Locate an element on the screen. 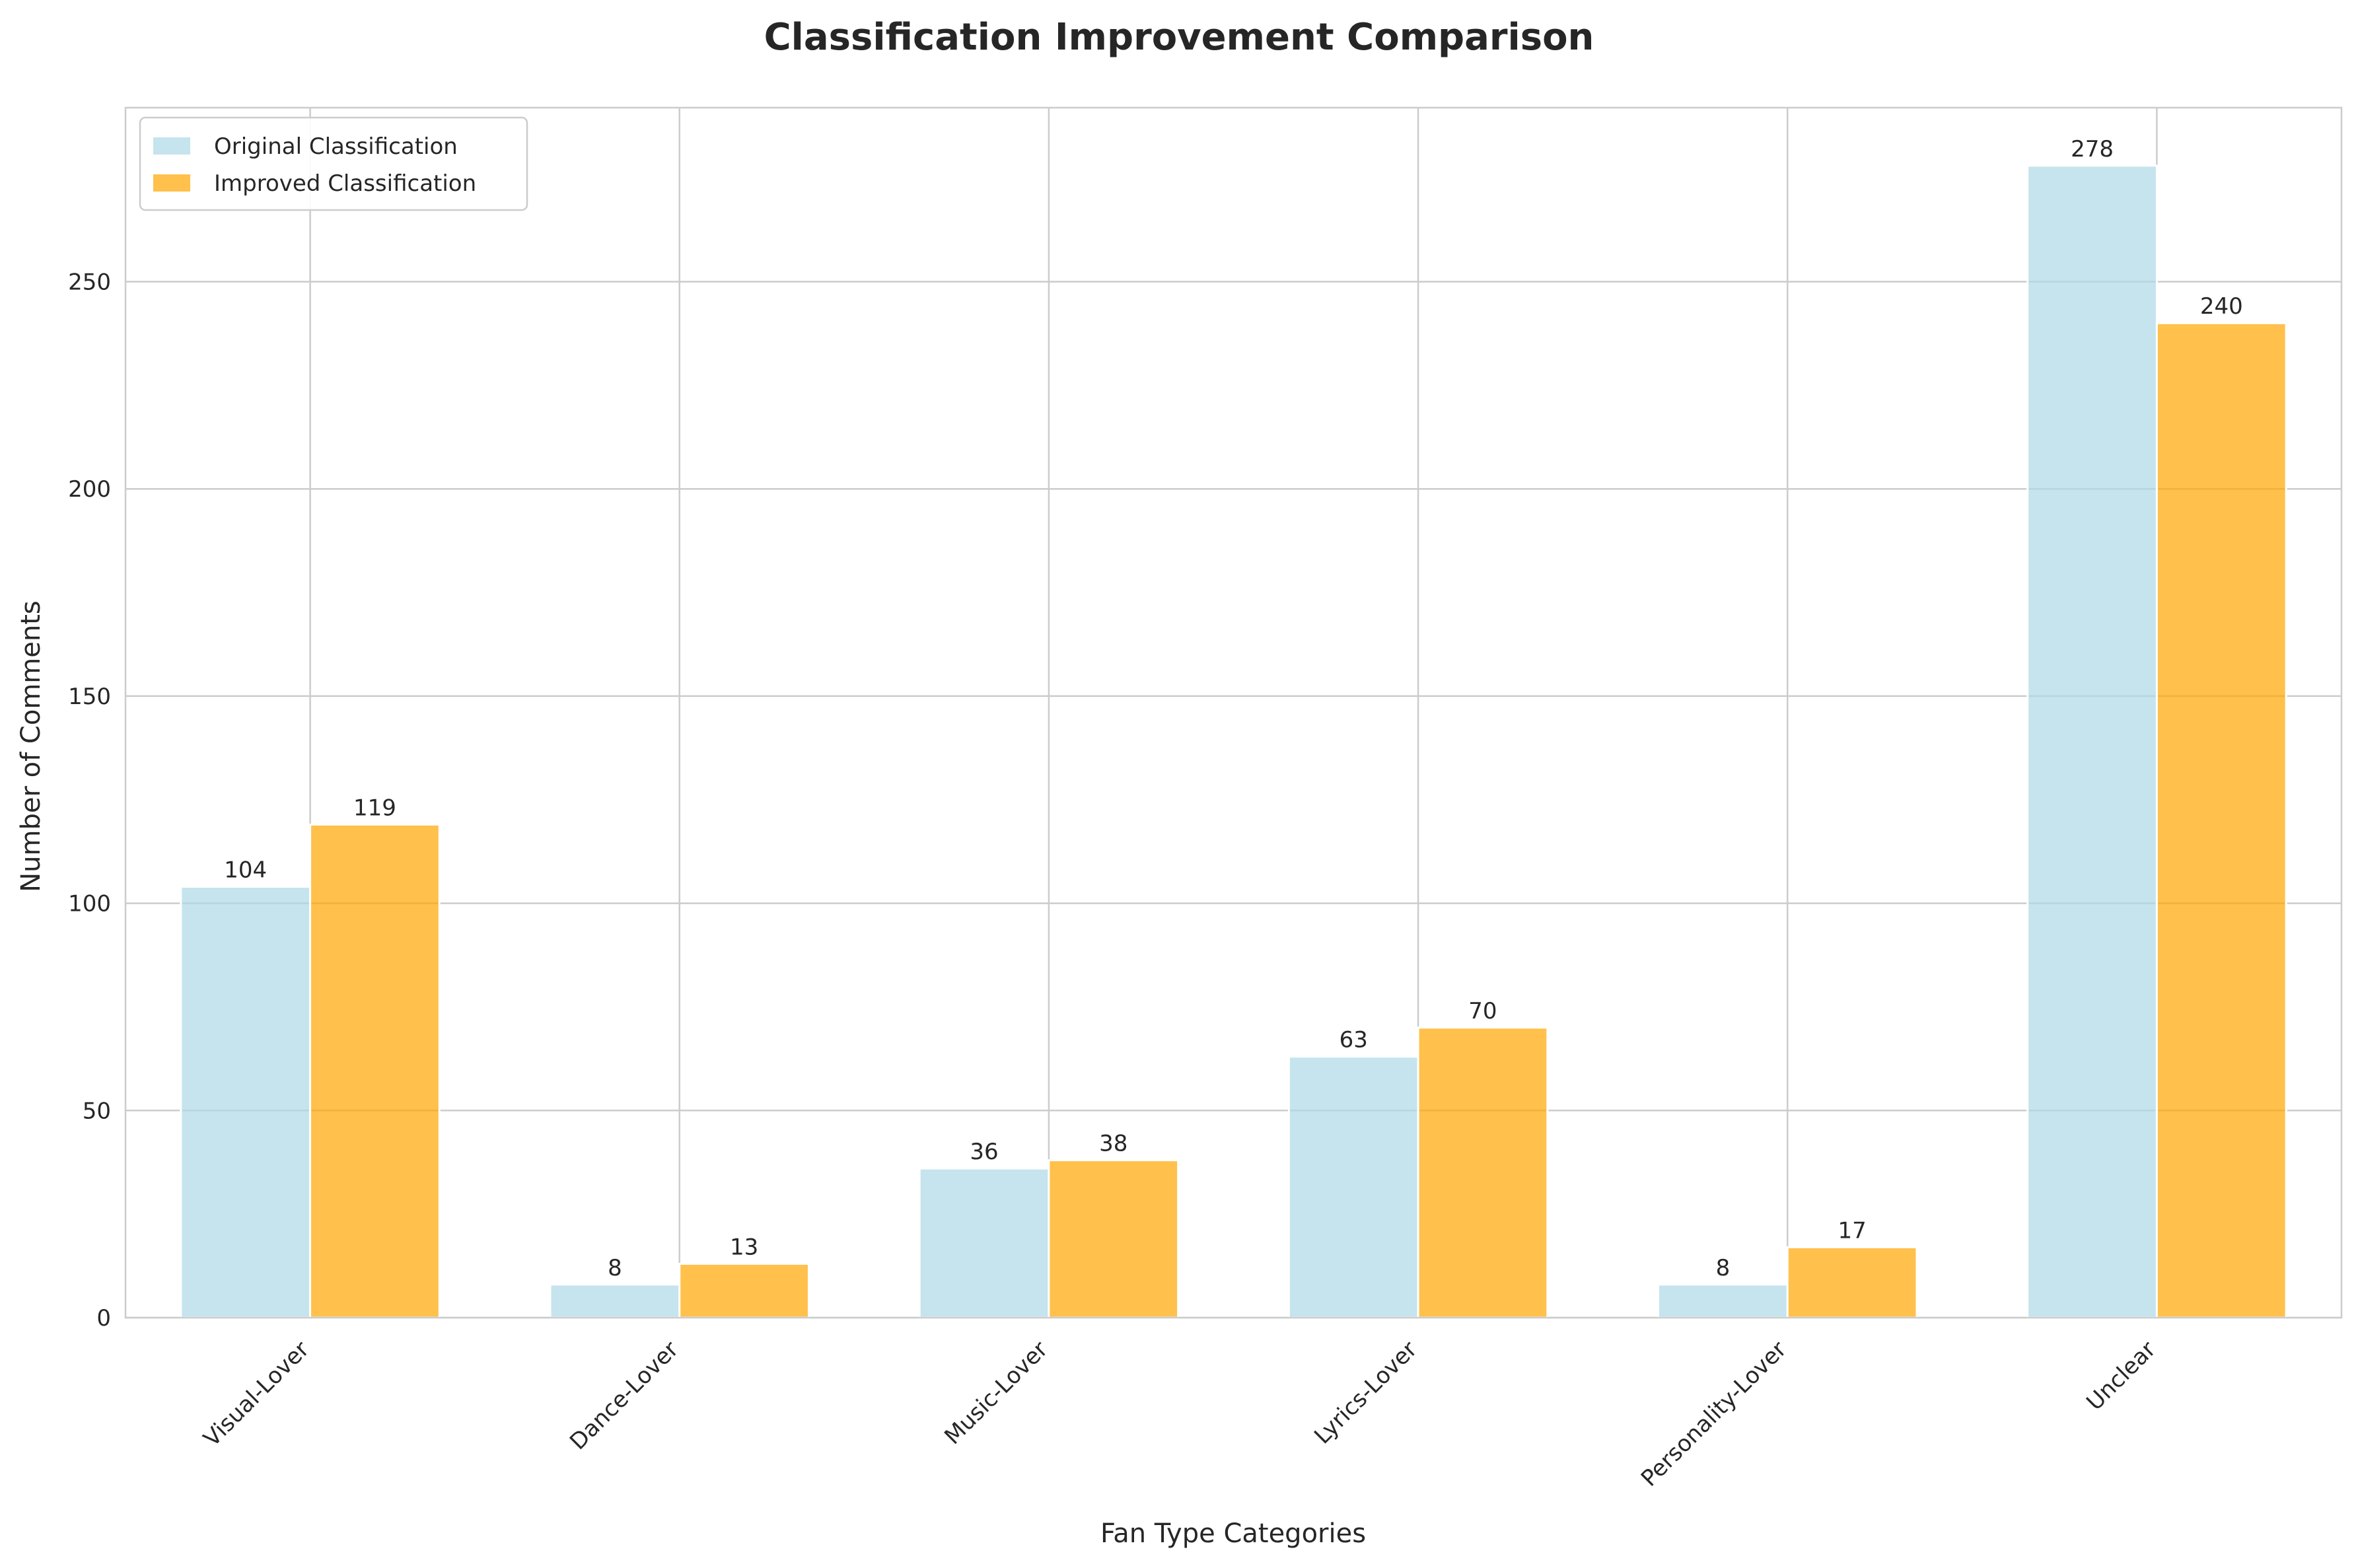 The image size is (2358, 1568). bar-value-label: 278 is located at coordinates (2092, 149).